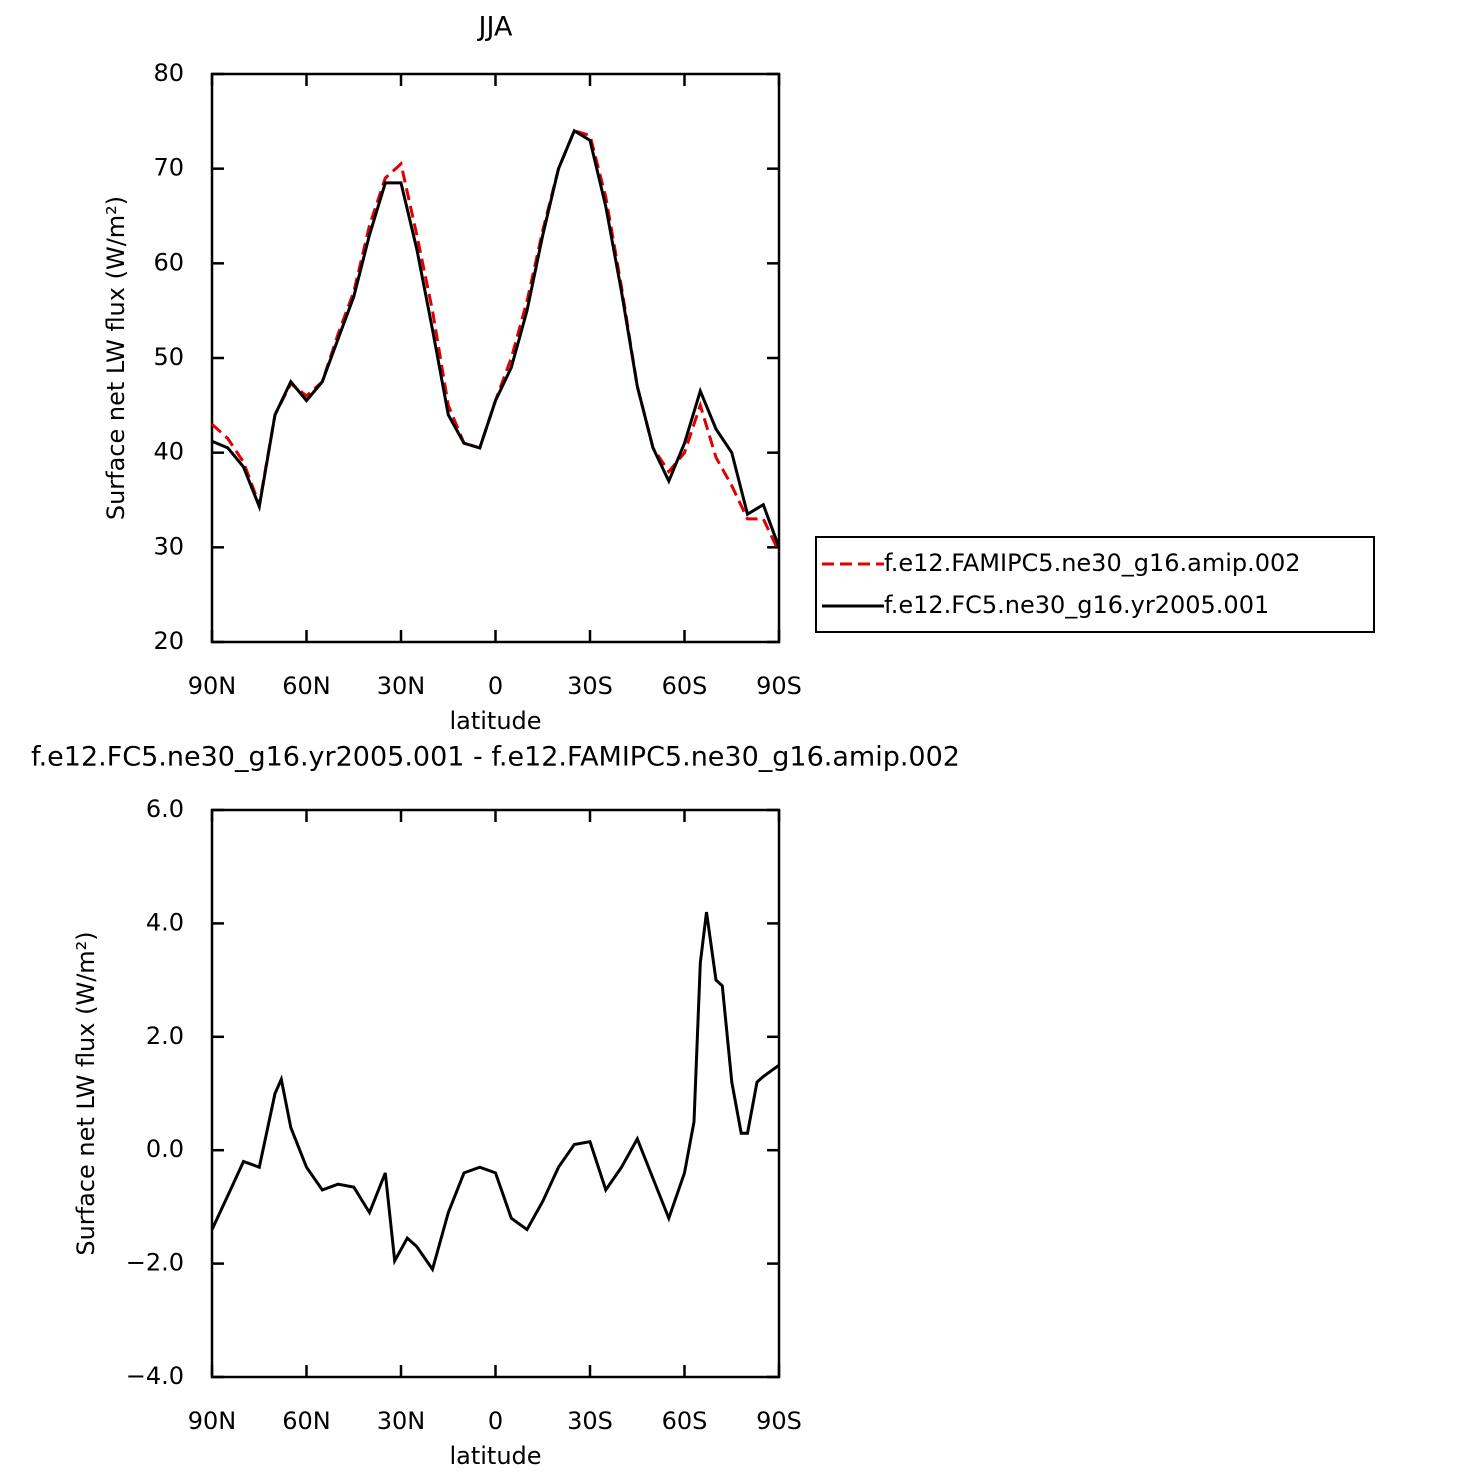  I want to click on y-tick-label: −4.0, so click(155, 1376).